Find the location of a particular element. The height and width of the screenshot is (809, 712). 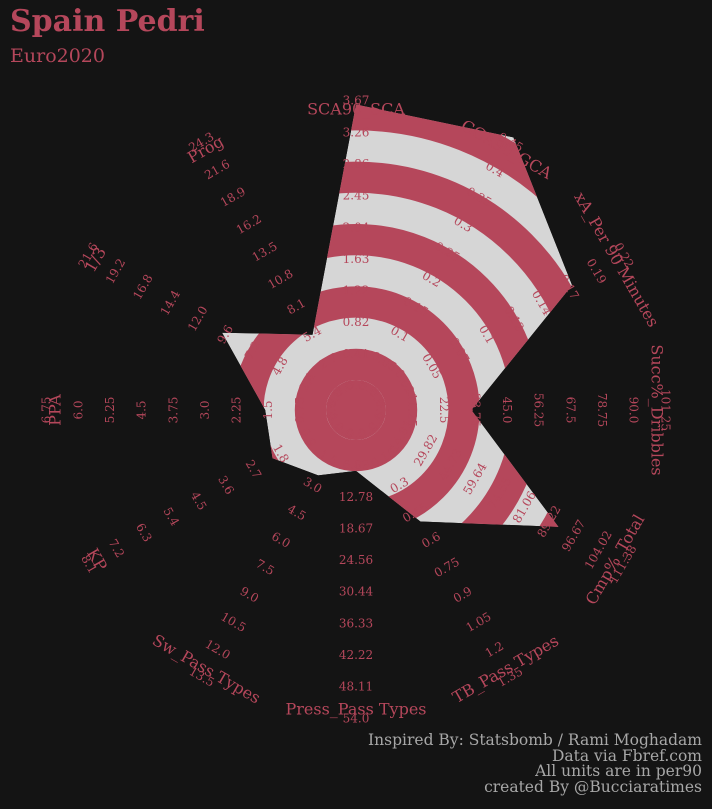

axis-tick-label: 22.5 is located at coordinates (444, 410).